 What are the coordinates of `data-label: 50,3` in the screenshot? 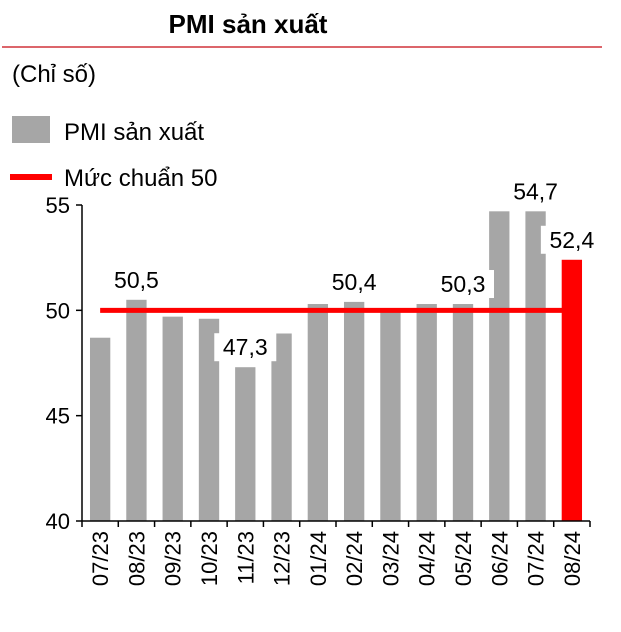 It's located at (463, 284).